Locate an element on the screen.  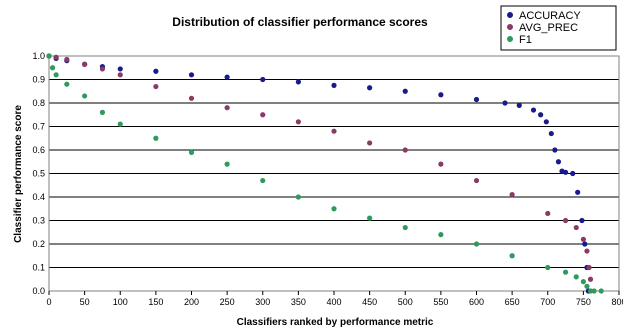
legend-marker-accuracy is located at coordinates (510, 15).